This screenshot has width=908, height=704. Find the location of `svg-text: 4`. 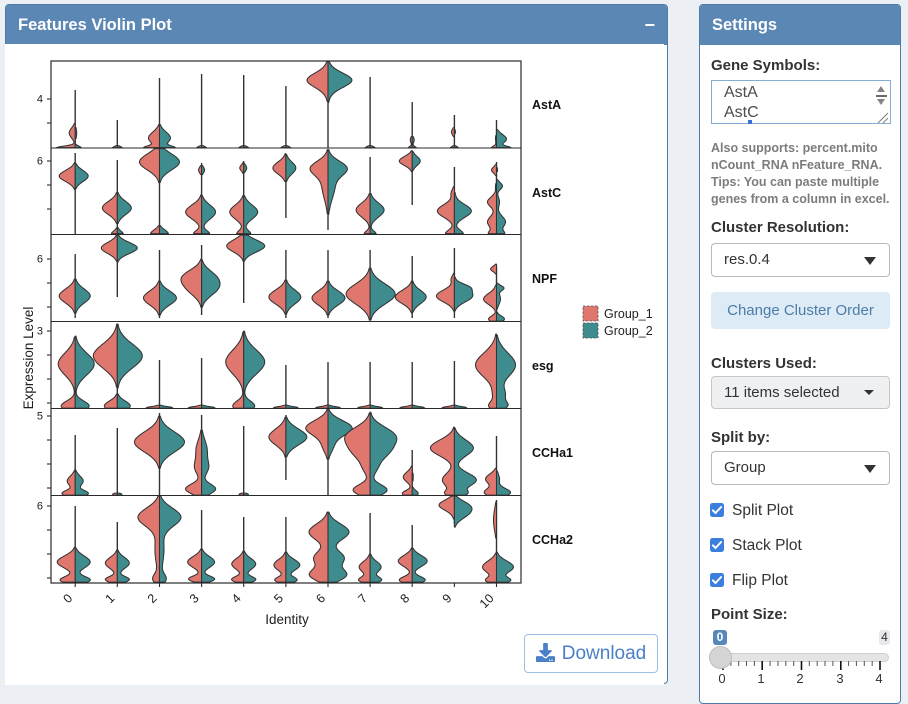

svg-text: 4 is located at coordinates (40, 100).